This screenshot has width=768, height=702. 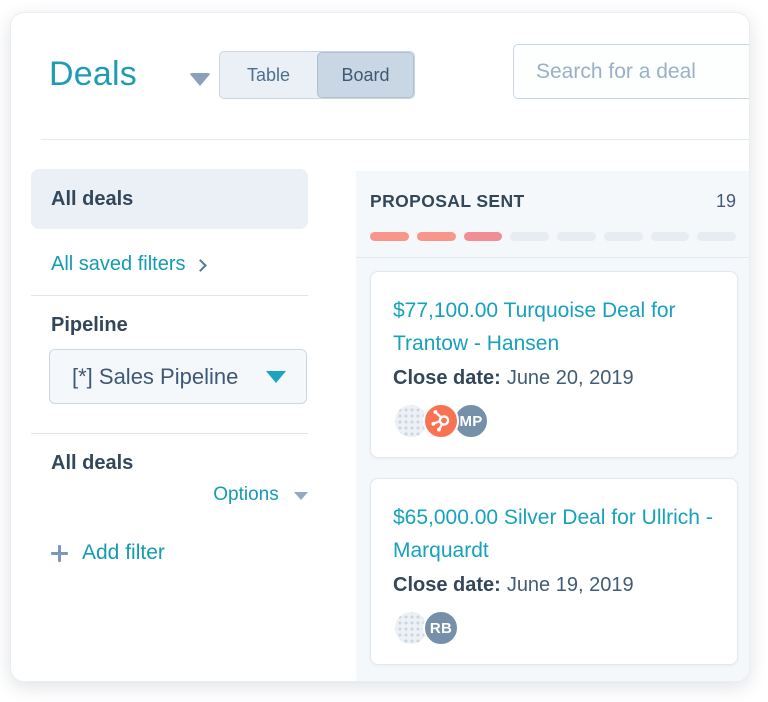 I want to click on add-filter-label: Add filter, so click(x=123, y=552).